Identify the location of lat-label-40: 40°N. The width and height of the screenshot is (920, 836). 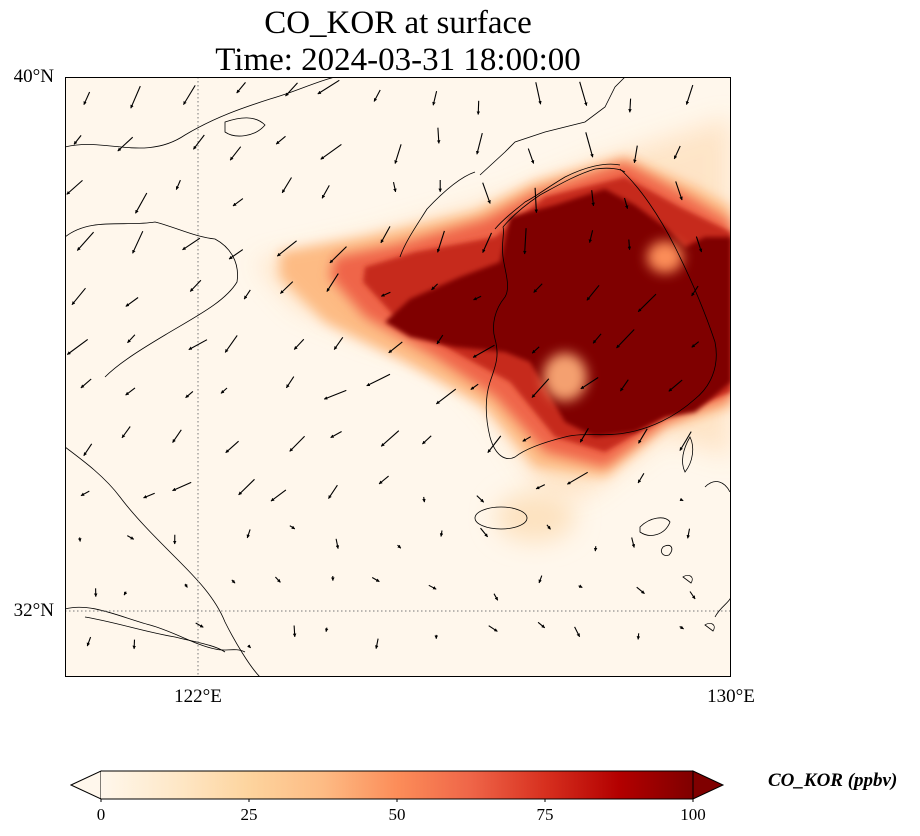
(33, 76).